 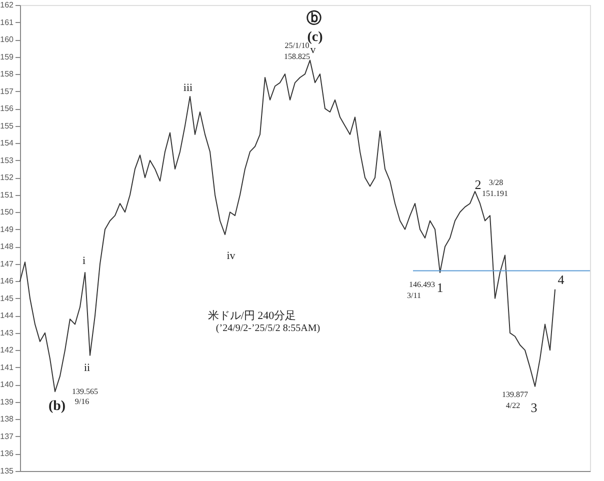 I want to click on y-tick-label: 157, so click(x=7, y=91).